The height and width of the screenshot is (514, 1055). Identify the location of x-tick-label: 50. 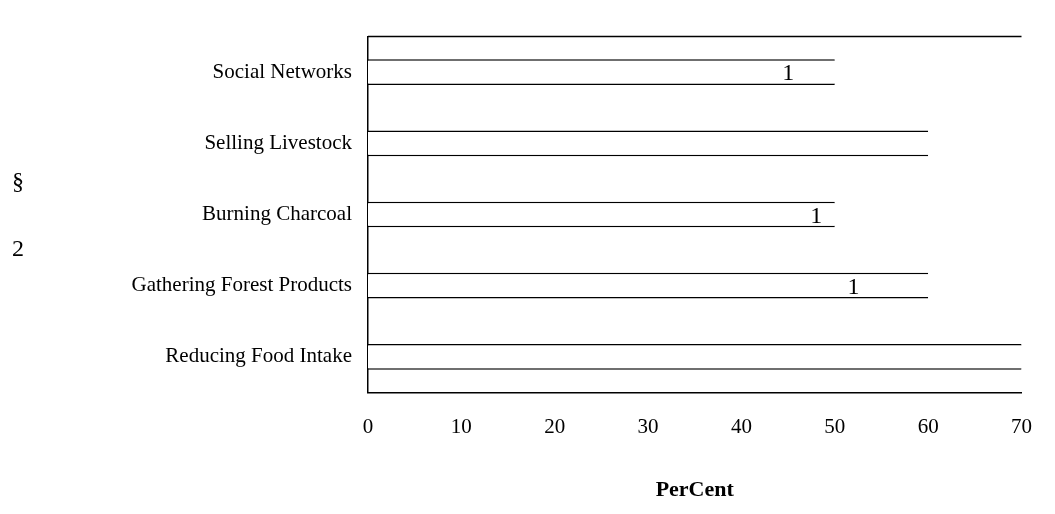
(835, 425).